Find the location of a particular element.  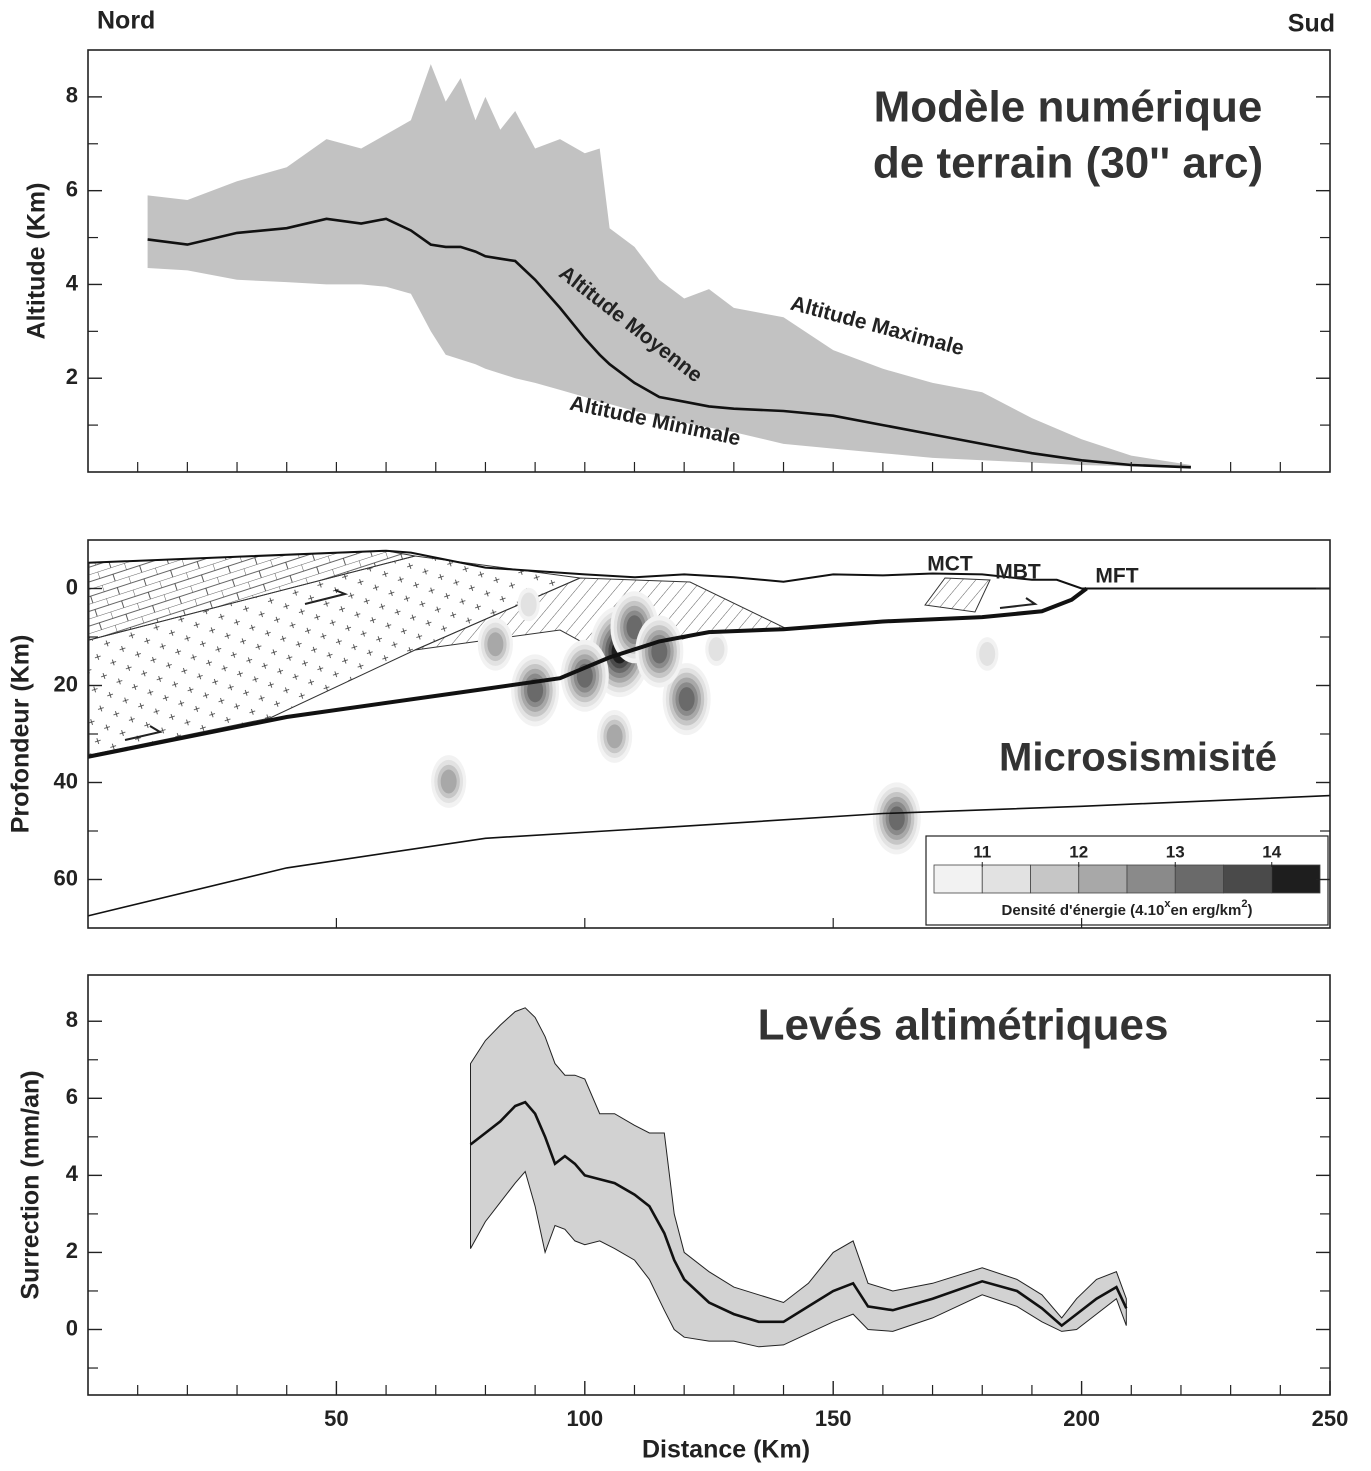

colorbar-label-part: en erg/km is located at coordinates (1205, 910).